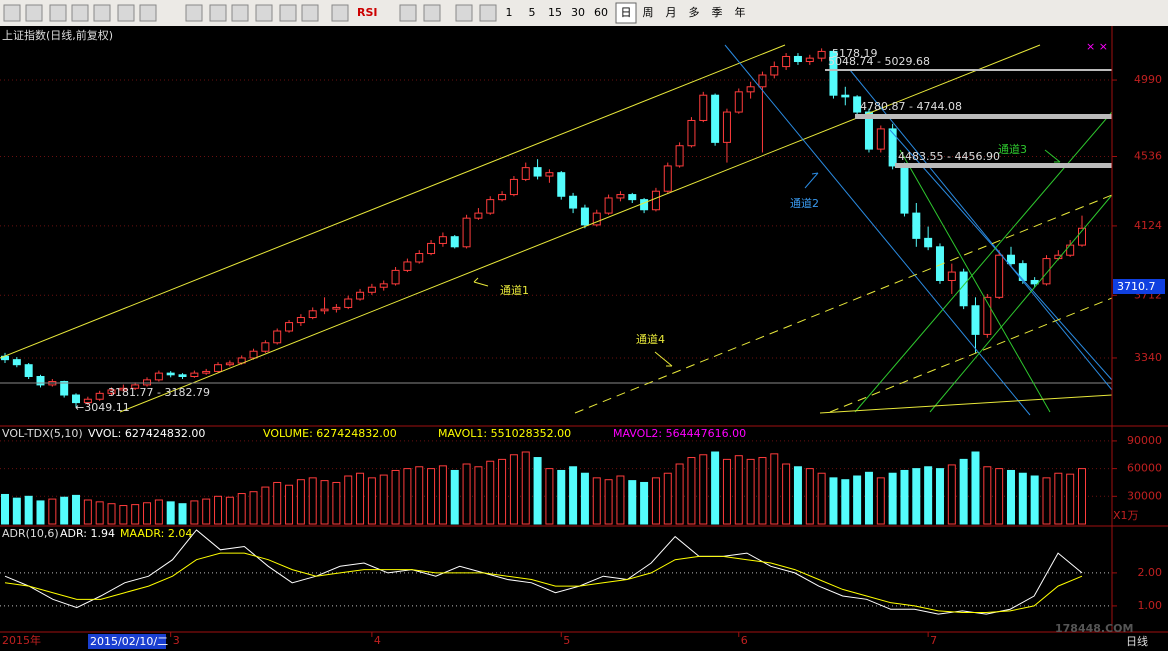 This screenshot has width=1168, height=651. I want to click on legend-entry: MAVOL1: 551028352.00, so click(504, 433).